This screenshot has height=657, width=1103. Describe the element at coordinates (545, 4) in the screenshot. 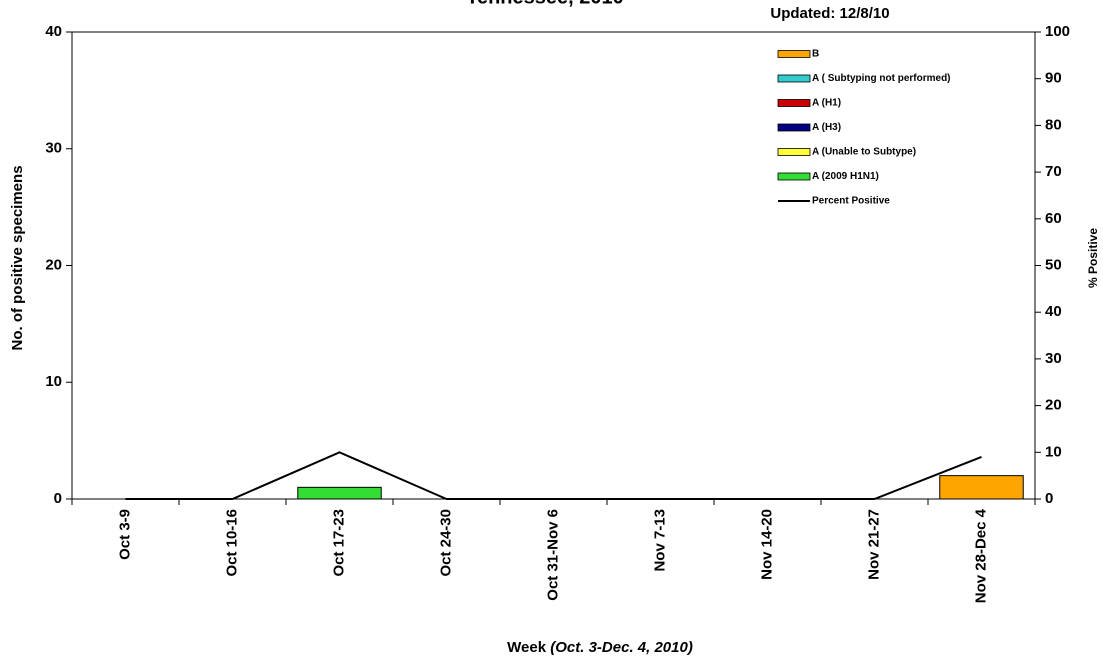

I see `chart-title: Tennessee, 2010` at that location.